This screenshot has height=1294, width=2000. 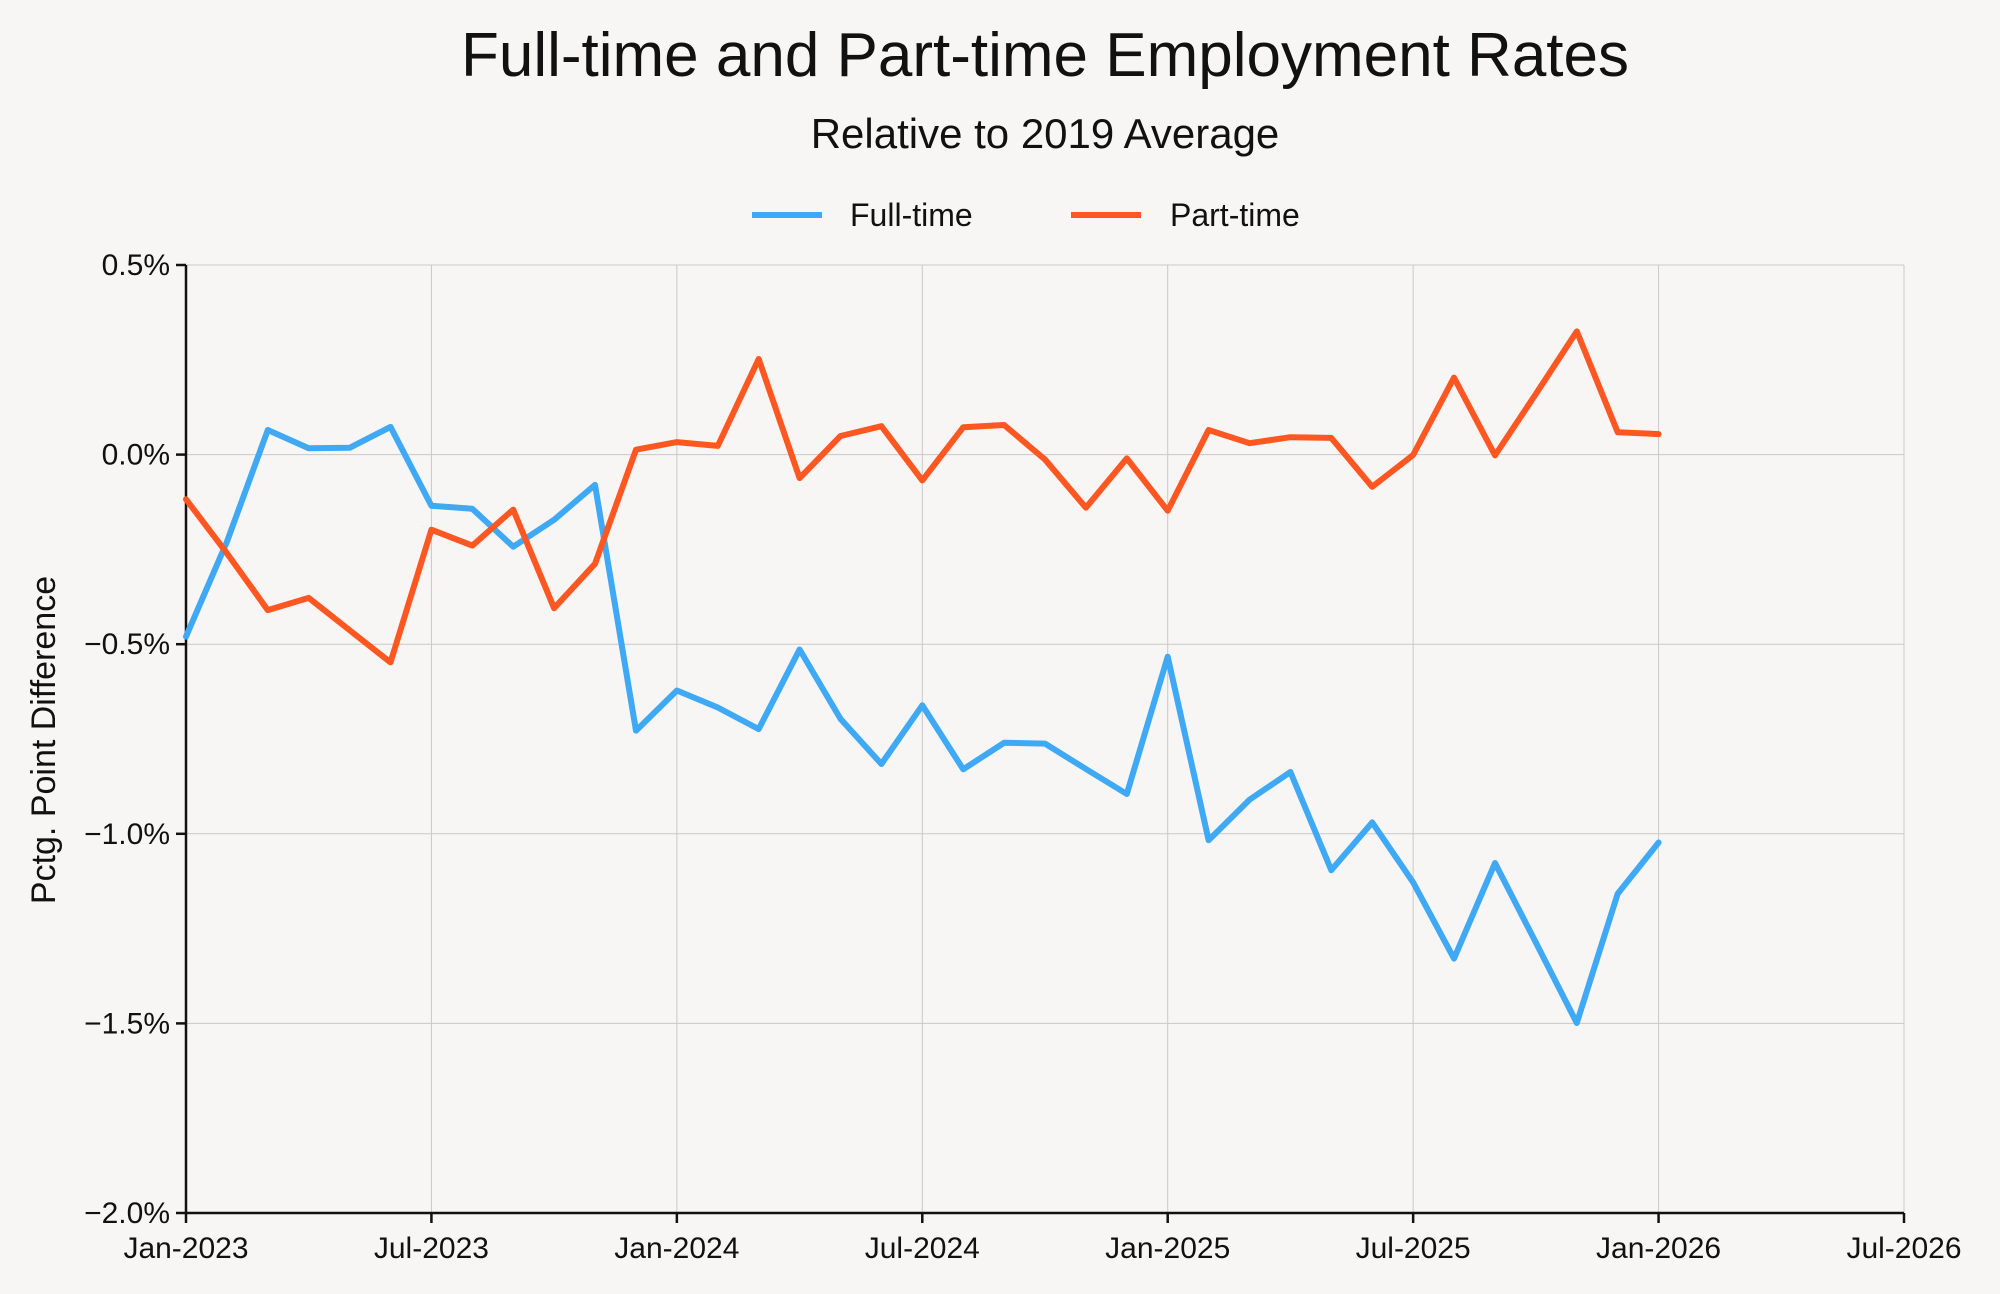 What do you see at coordinates (676, 1248) in the screenshot?
I see `x-tick-label: Jan-2024` at bounding box center [676, 1248].